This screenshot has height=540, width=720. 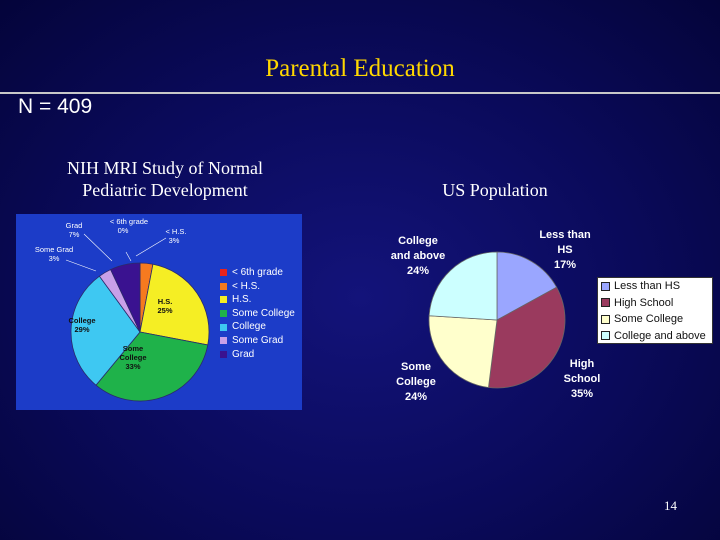 I want to click on label-grad-name: Grad, so click(x=74, y=225).